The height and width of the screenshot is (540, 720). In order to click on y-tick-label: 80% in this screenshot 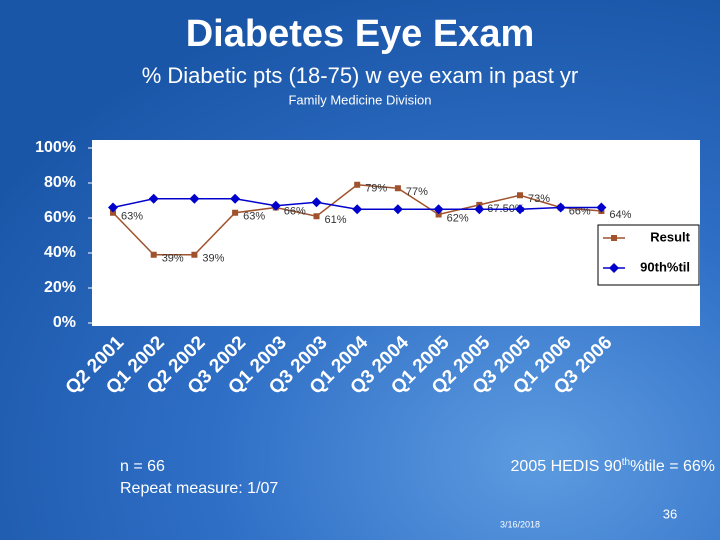, I will do `click(60, 182)`.